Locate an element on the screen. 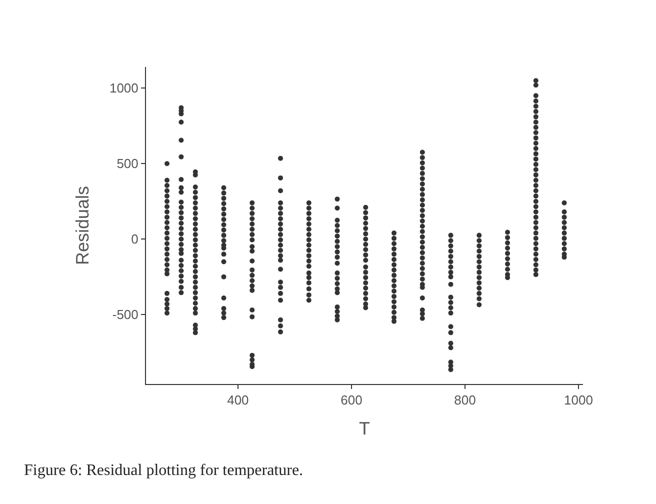  x-tick-label: 800 is located at coordinates (465, 400).